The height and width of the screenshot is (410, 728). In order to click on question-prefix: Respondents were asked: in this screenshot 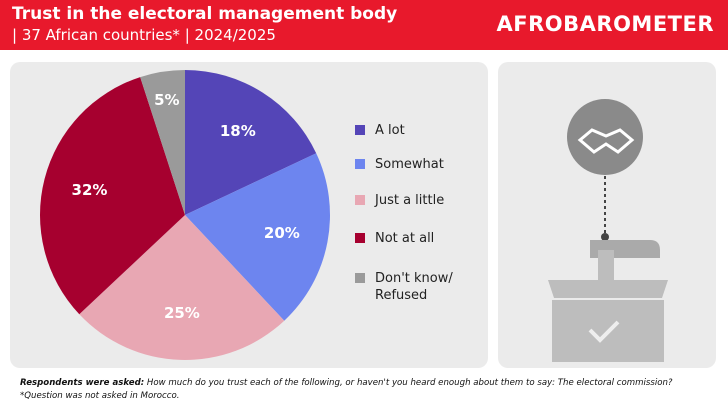, I will do `click(82, 383)`.